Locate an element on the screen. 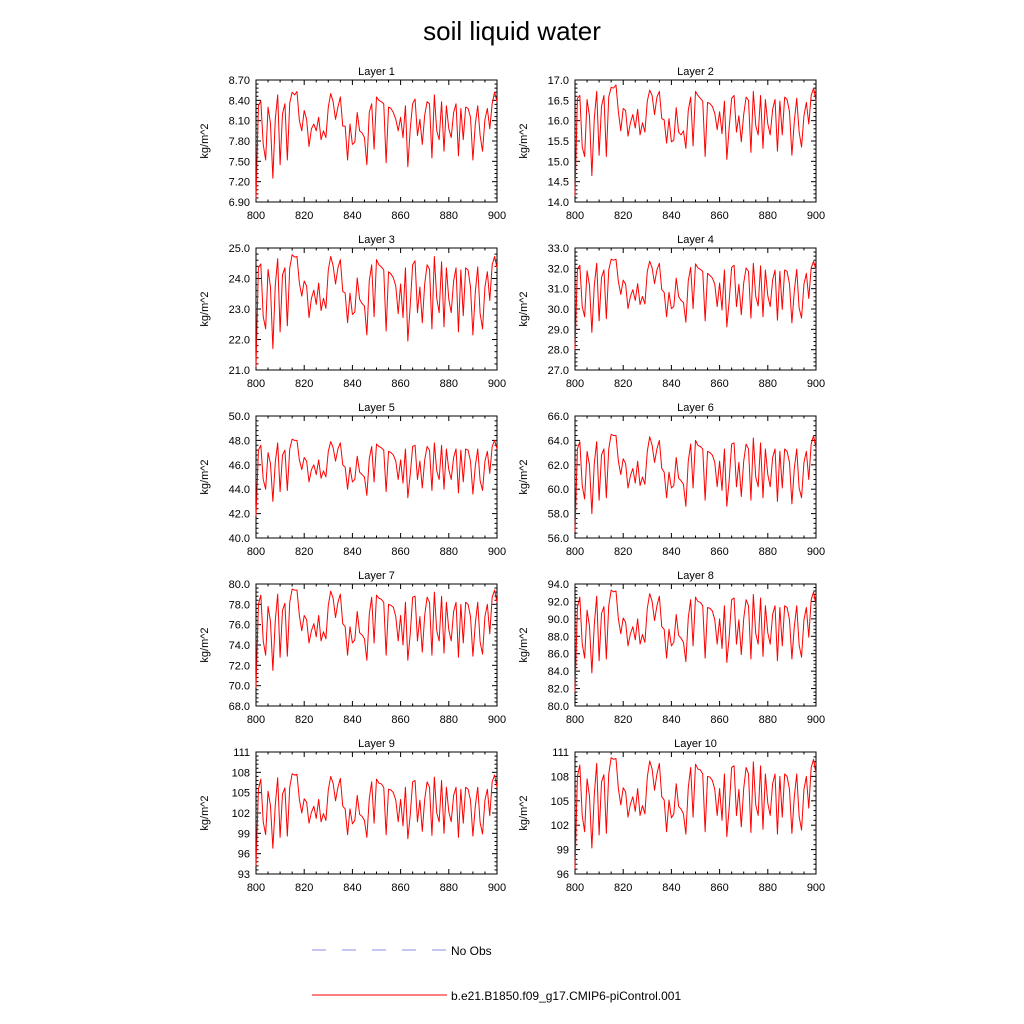 This screenshot has height=1024, width=1024. y-tick-label: 21.0 is located at coordinates (239, 371).